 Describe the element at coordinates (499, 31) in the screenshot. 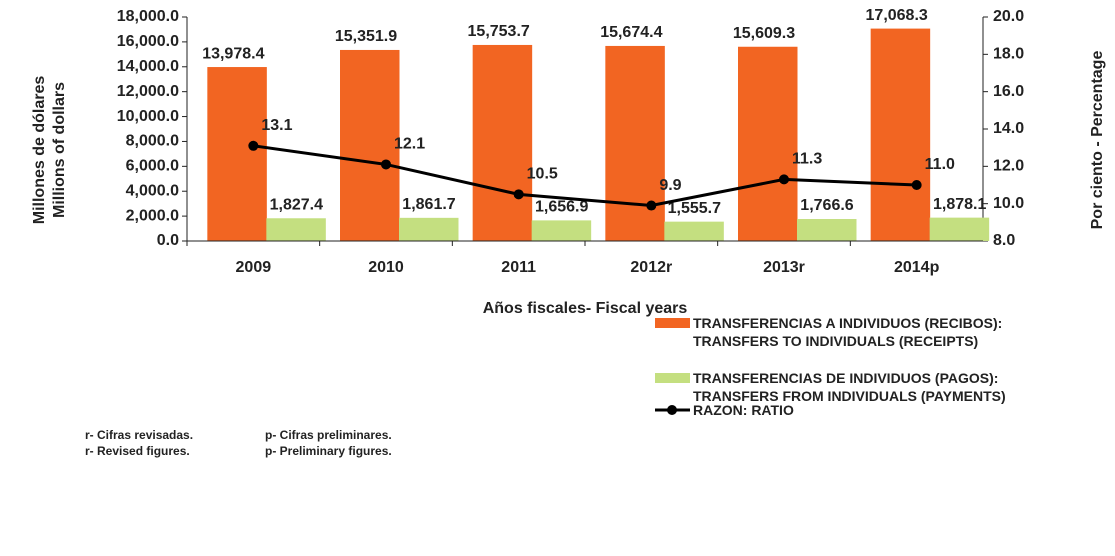

I see `data-label: 15,753.7` at that location.